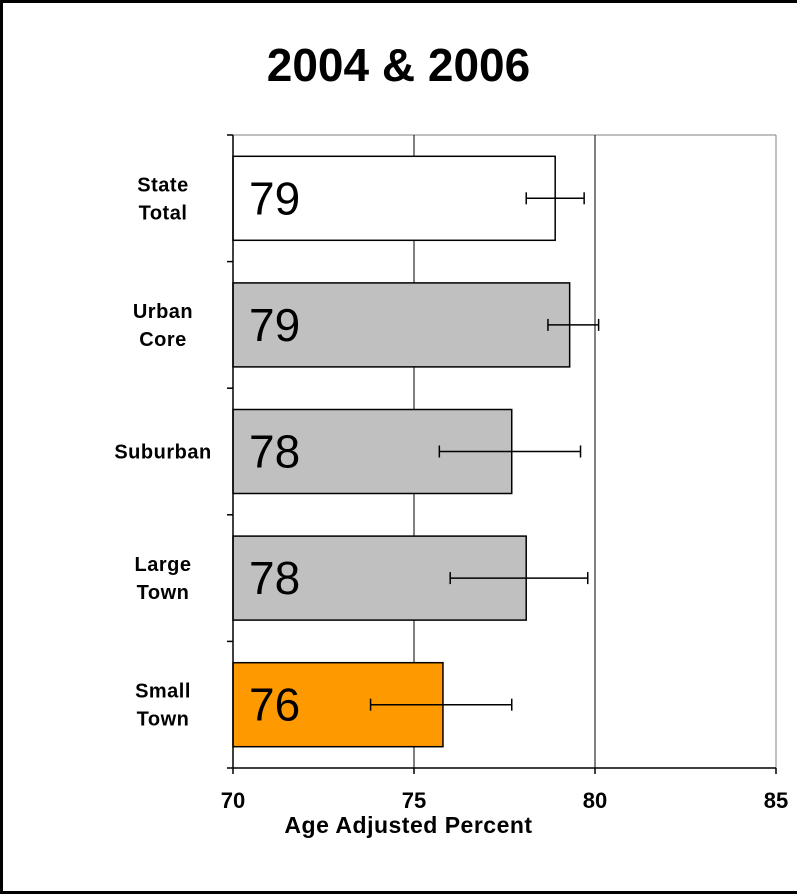  What do you see at coordinates (163, 312) in the screenshot?
I see `category-label-urban-core-1: Urban` at bounding box center [163, 312].